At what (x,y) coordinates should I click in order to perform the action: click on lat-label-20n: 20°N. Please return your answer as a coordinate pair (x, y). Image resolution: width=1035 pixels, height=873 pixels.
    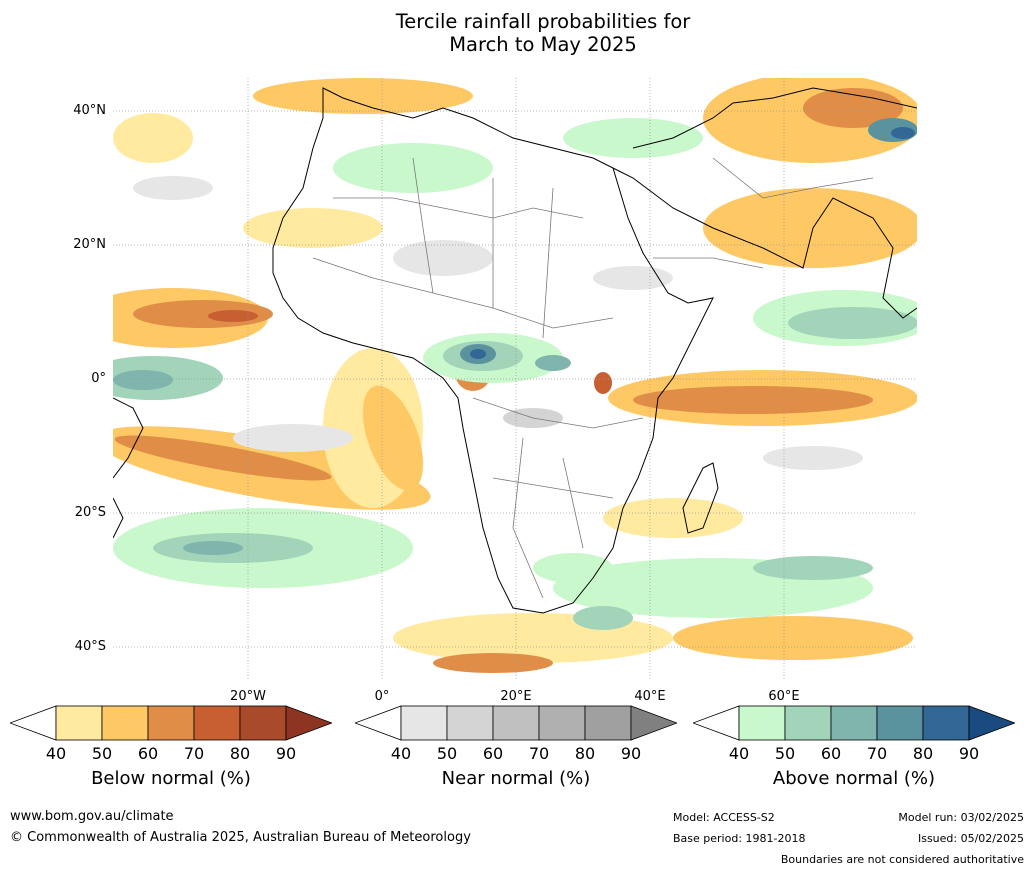
    Looking at the image, I should click on (89, 244).